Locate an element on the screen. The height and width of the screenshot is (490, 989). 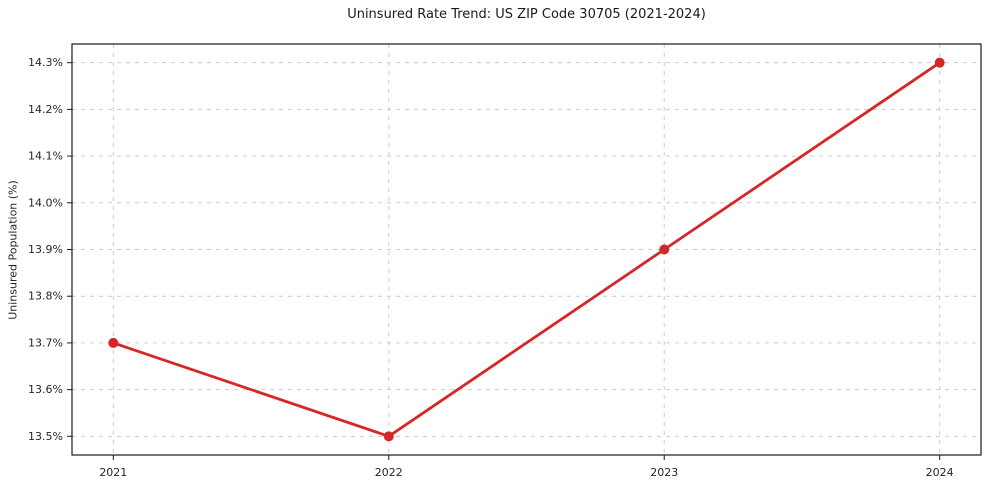
y-tick-label: 13.6% is located at coordinates (45, 389).